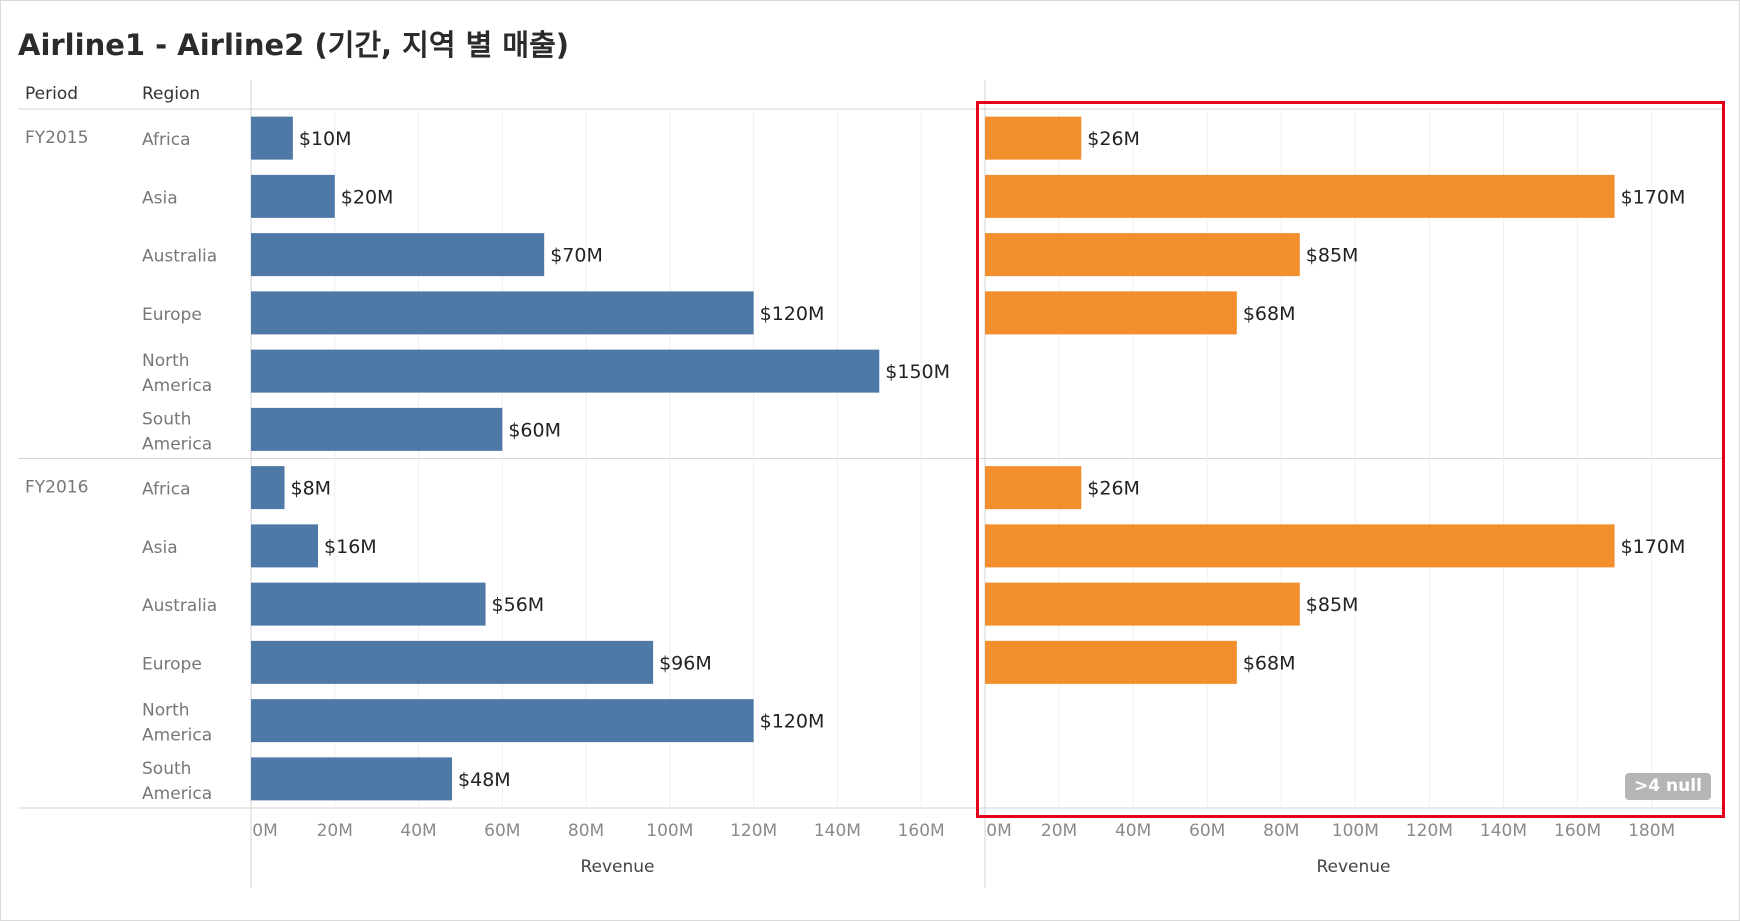 The width and height of the screenshot is (1740, 921). I want to click on data-label: $150M, so click(917, 372).